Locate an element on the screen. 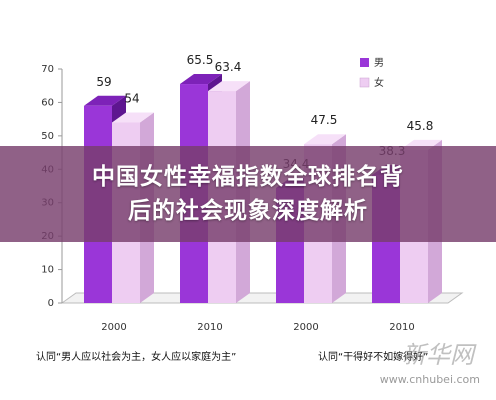 This screenshot has height=400, width=496. y-tick-label: 10 is located at coordinates (47, 270).